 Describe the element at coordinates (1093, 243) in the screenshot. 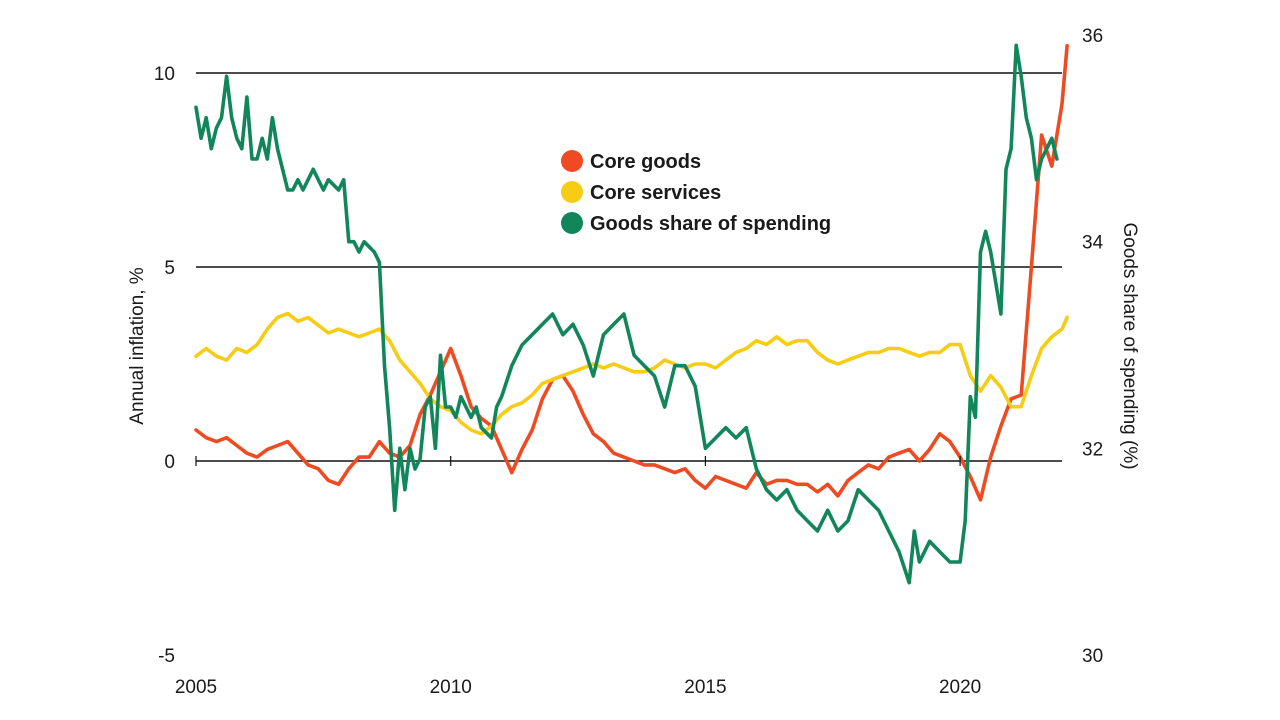

I see `right-y-tick-label: 34` at that location.